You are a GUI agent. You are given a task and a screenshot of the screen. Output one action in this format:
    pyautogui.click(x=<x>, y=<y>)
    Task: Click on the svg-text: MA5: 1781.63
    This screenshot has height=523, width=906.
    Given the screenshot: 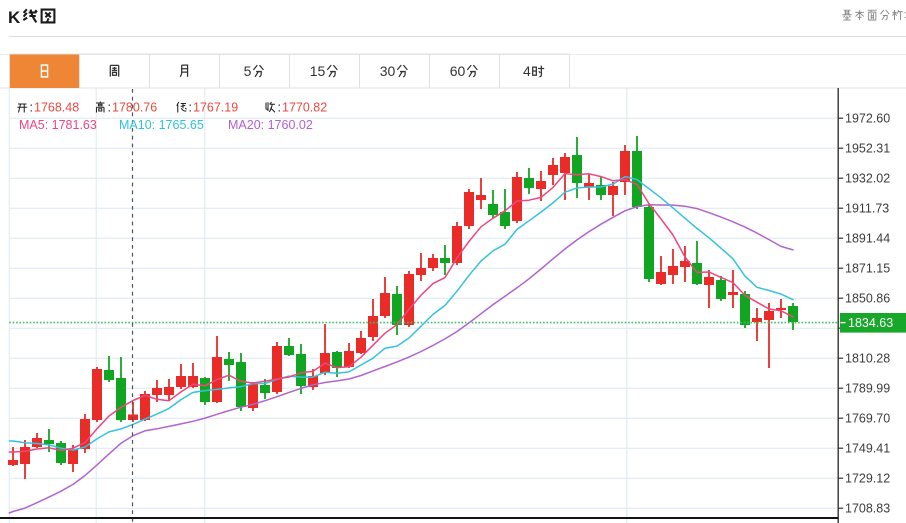 What is the action you would take?
    pyautogui.click(x=58, y=125)
    